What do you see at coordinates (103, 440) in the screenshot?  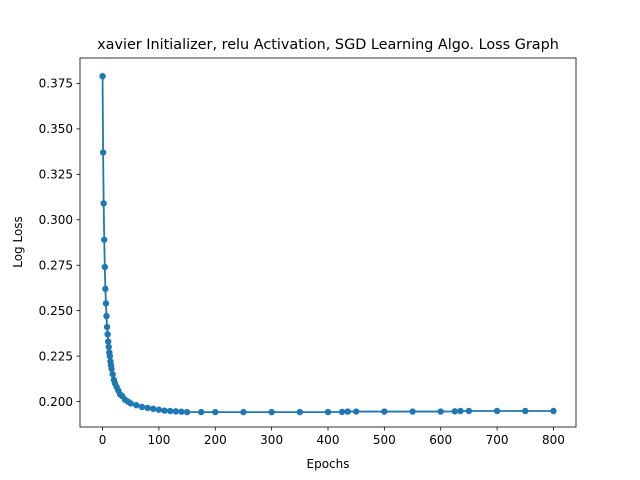 I see `x-tick-label: 0` at bounding box center [103, 440].